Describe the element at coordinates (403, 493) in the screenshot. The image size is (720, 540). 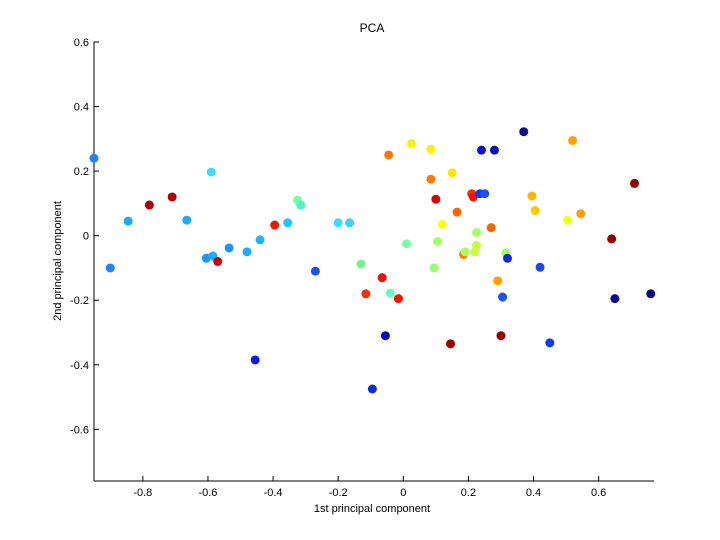
I see `x-tick-label: 0` at that location.